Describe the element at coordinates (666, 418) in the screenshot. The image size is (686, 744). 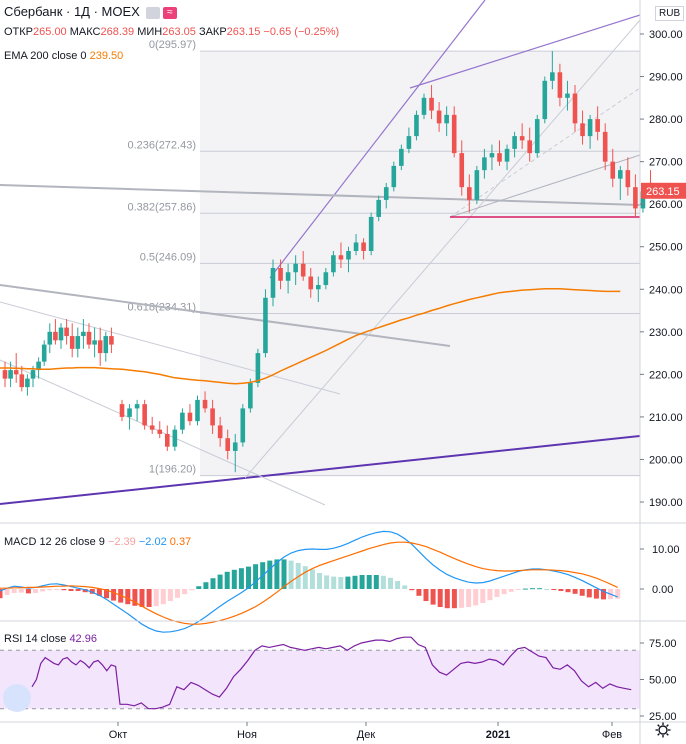
I see `price-tick-label: 210.00` at that location.